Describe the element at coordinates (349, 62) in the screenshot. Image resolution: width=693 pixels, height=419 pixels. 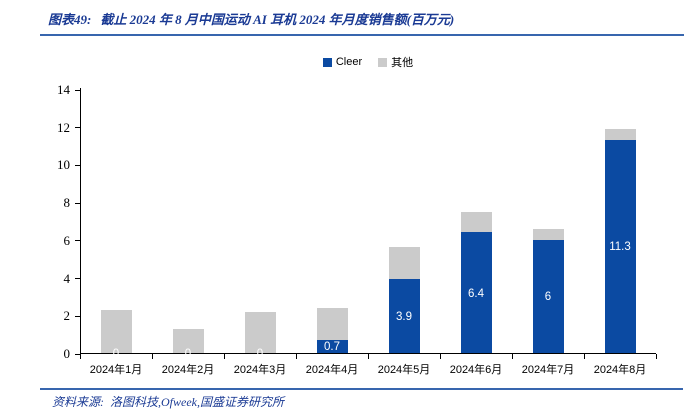
I see `legend-label: Cleer` at that location.